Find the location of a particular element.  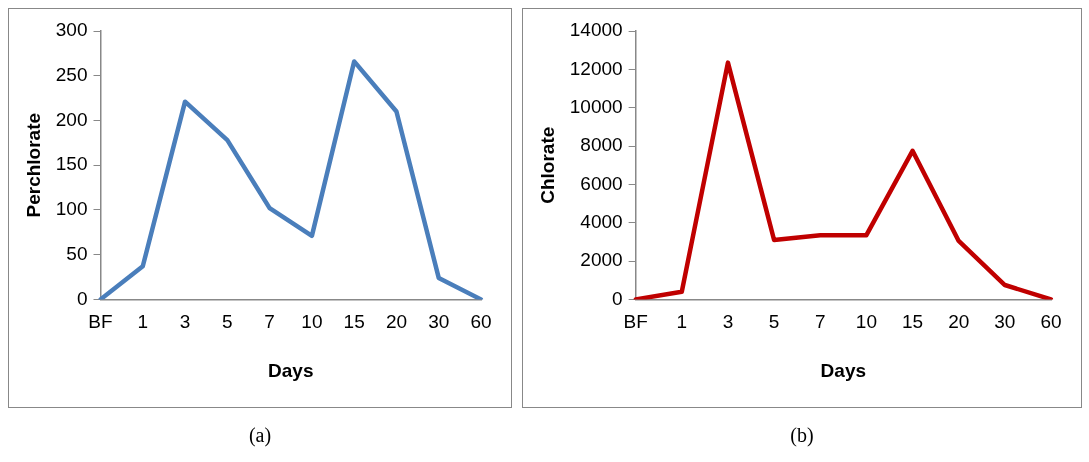

y-tick-label: 200 is located at coordinates (71, 119).